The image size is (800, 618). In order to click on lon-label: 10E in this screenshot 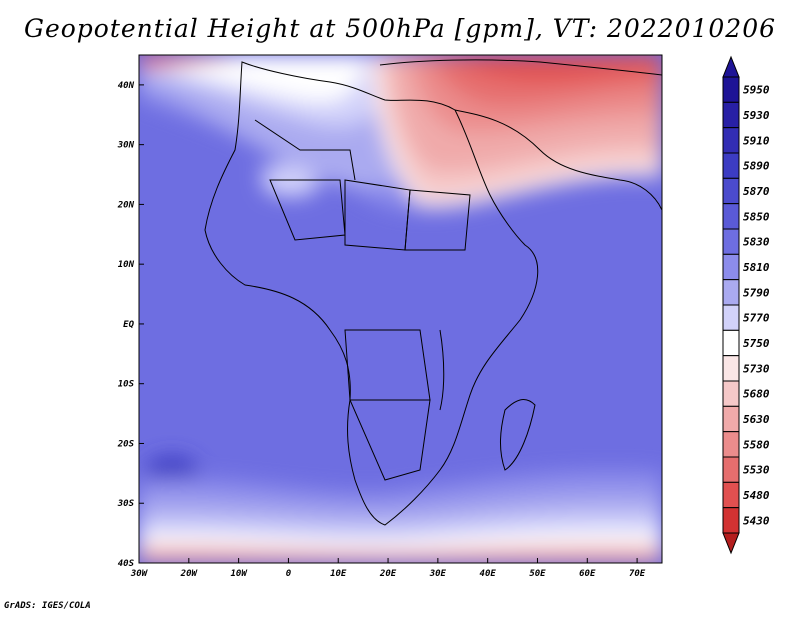, I will do `click(338, 574)`.